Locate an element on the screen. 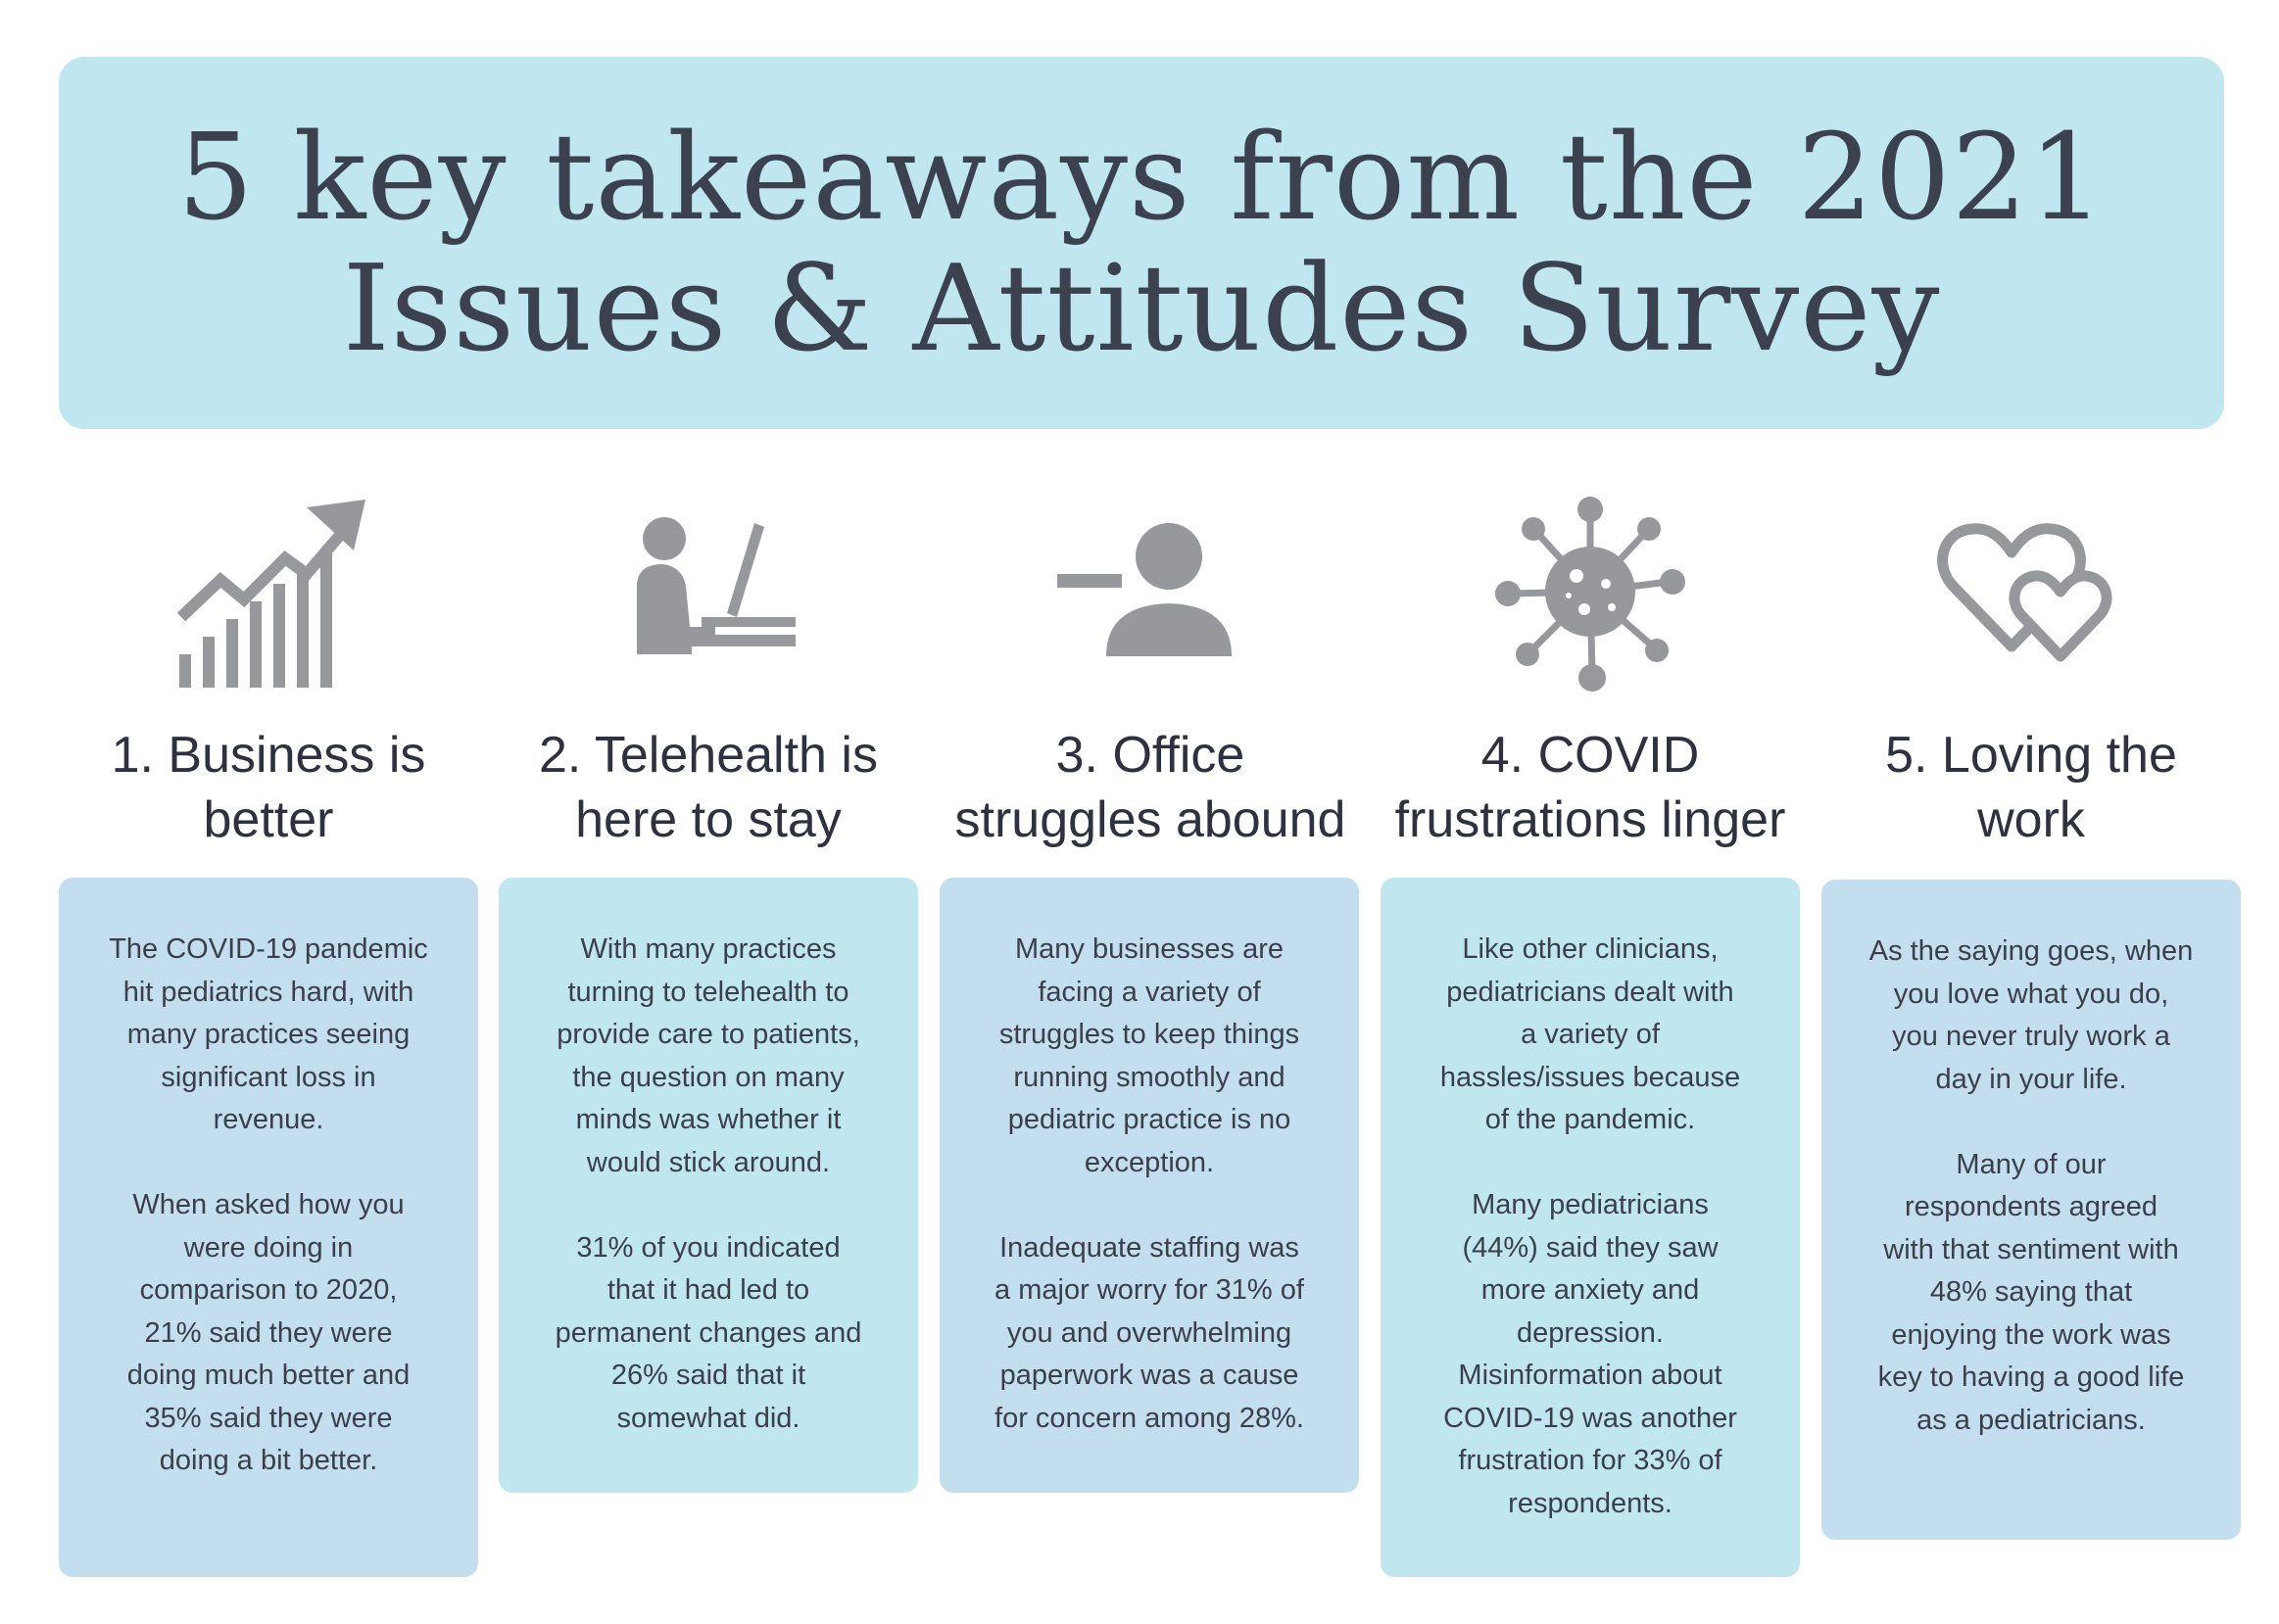 This screenshot has height=1624, width=2279. card-line: for concern among 28%. is located at coordinates (1149, 1418).